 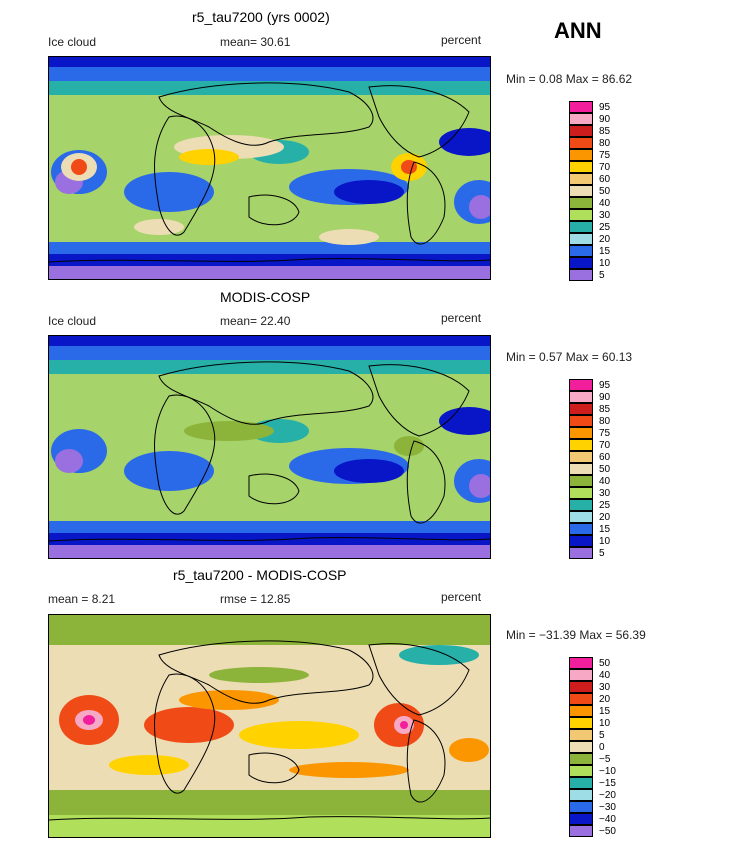 What do you see at coordinates (255, 42) in the screenshot?
I see `panel-1-center-label: mean= 30.61` at bounding box center [255, 42].